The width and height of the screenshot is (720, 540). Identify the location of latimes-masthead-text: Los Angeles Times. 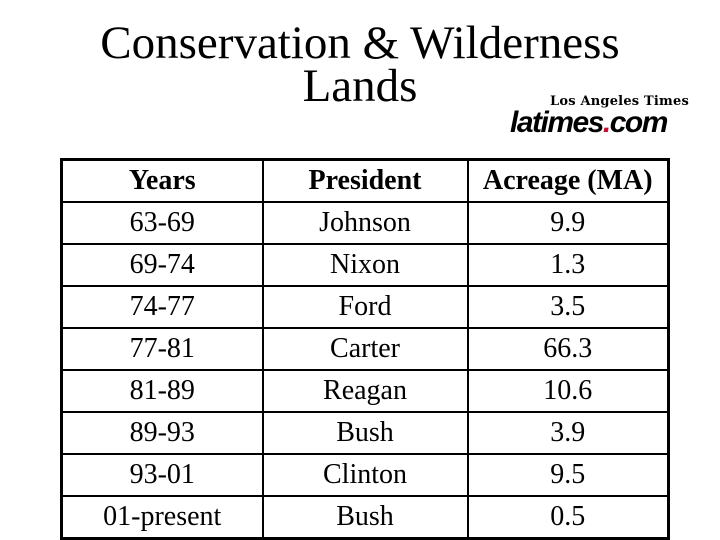
(619, 101).